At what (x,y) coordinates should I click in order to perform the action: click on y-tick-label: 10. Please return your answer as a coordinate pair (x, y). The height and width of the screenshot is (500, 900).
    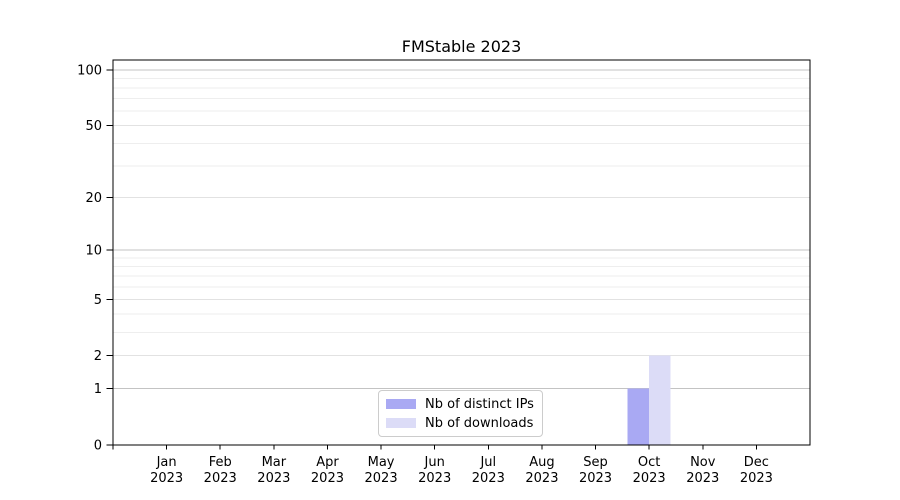
    Looking at the image, I should click on (93, 251).